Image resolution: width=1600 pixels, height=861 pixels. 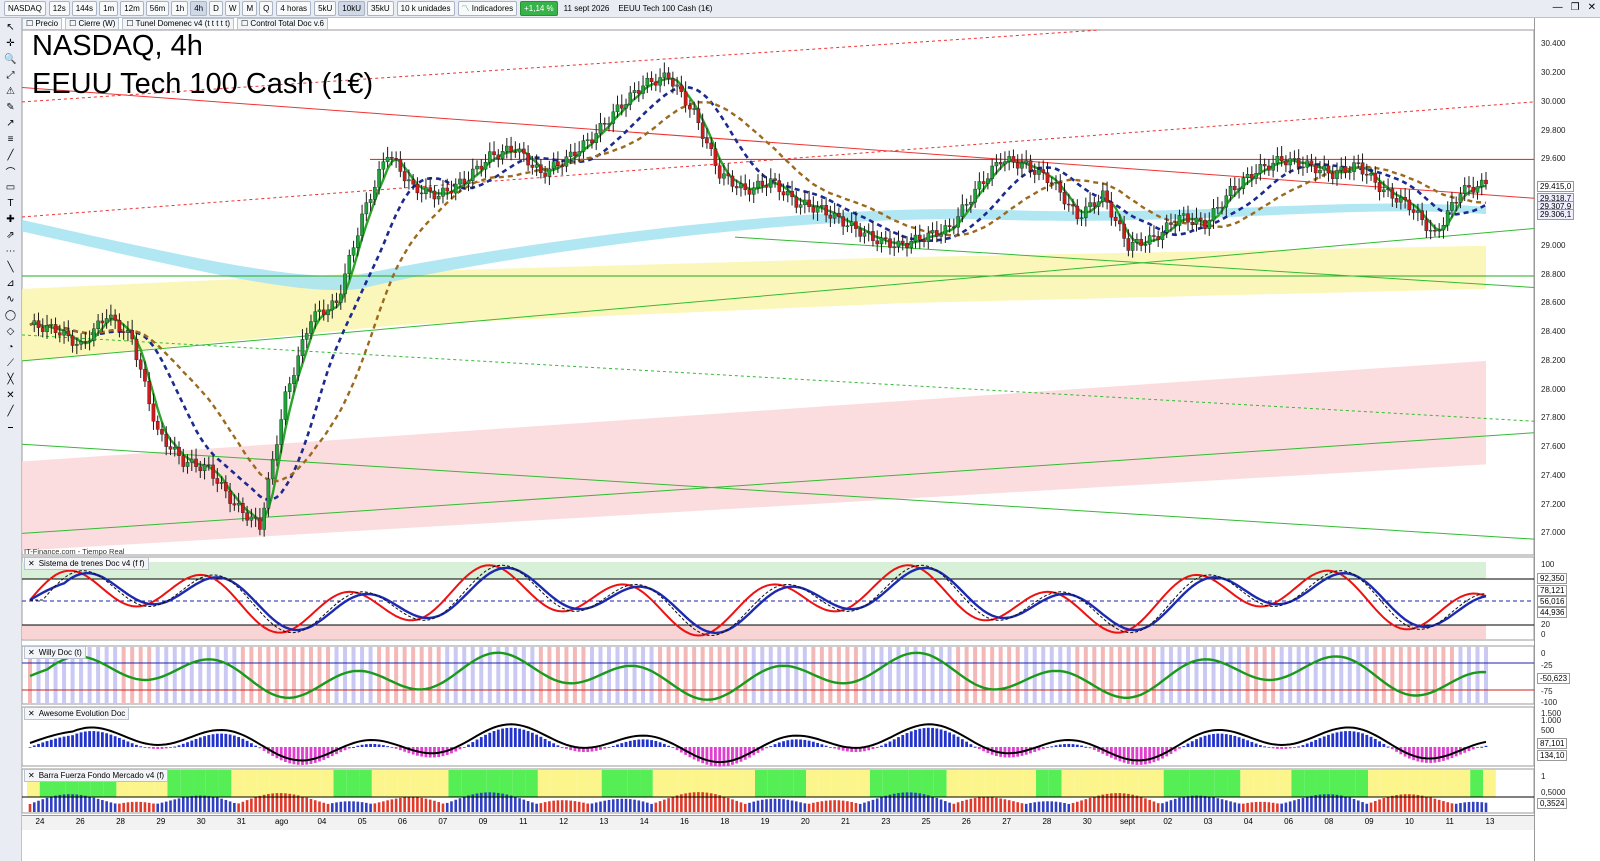 What do you see at coordinates (10, 299) in the screenshot?
I see `drawing-tool-icon: ∿` at bounding box center [10, 299].